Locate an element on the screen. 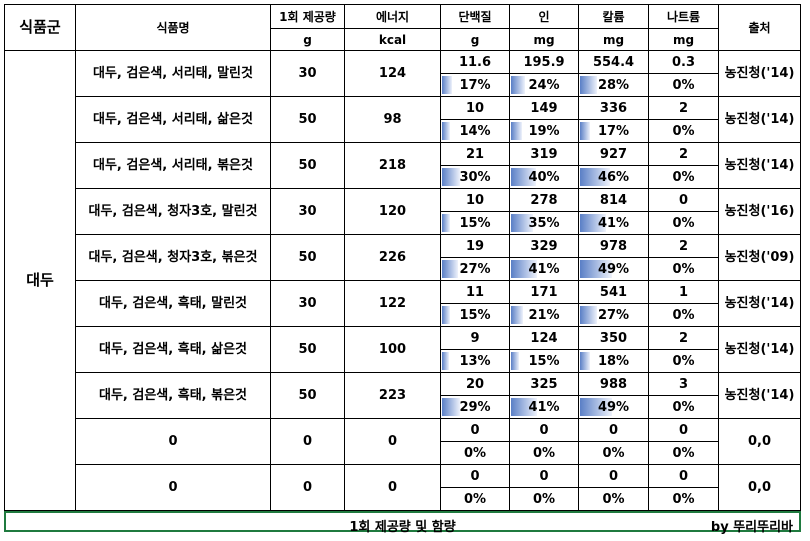  sodium-value-cell: 0.3 is located at coordinates (683, 62).